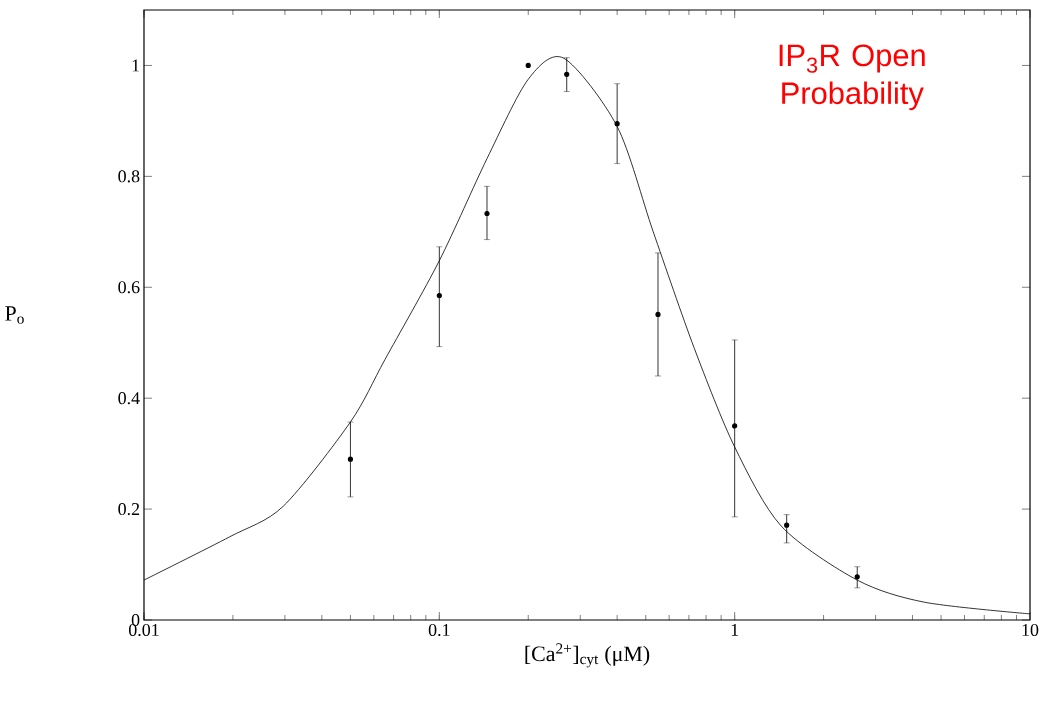 The height and width of the screenshot is (715, 1049). I want to click on annotation: IP$_{3}$R Open Probability, so click(852, 77).